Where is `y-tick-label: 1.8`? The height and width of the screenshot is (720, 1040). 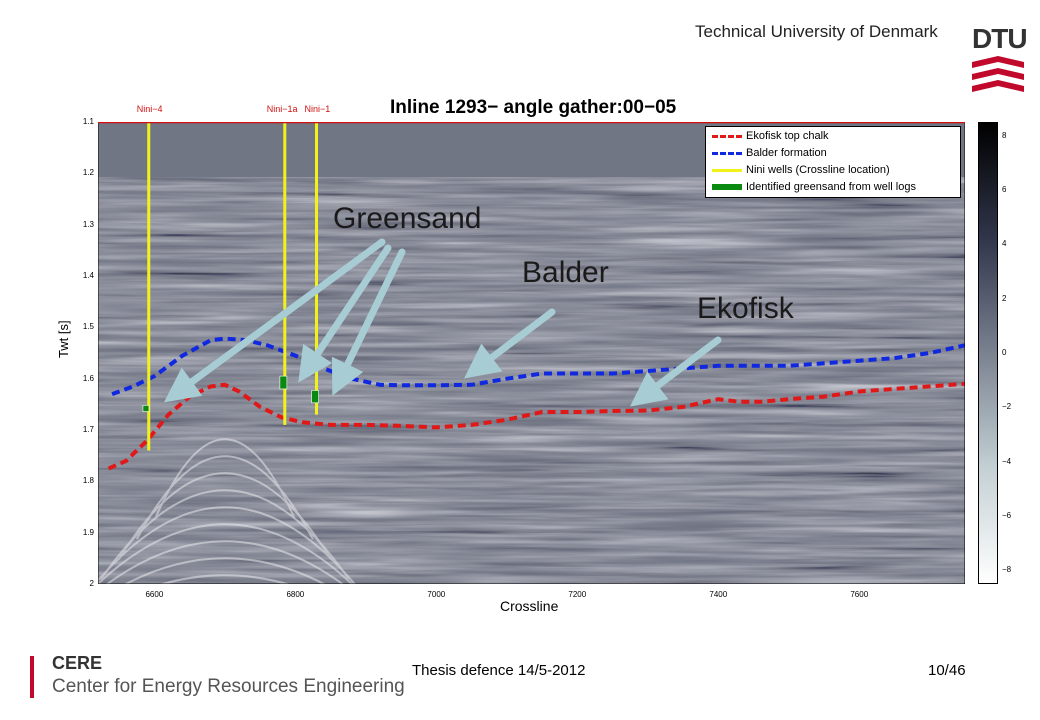 y-tick-label: 1.8 is located at coordinates (88, 481).